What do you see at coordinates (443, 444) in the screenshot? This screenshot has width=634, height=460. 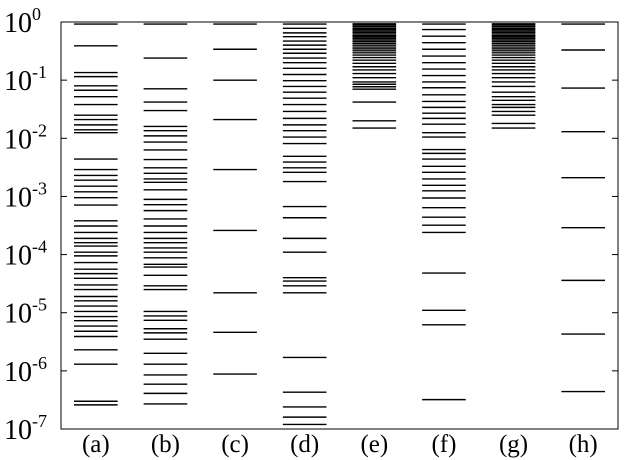 I see `category-label: (f)` at bounding box center [443, 444].